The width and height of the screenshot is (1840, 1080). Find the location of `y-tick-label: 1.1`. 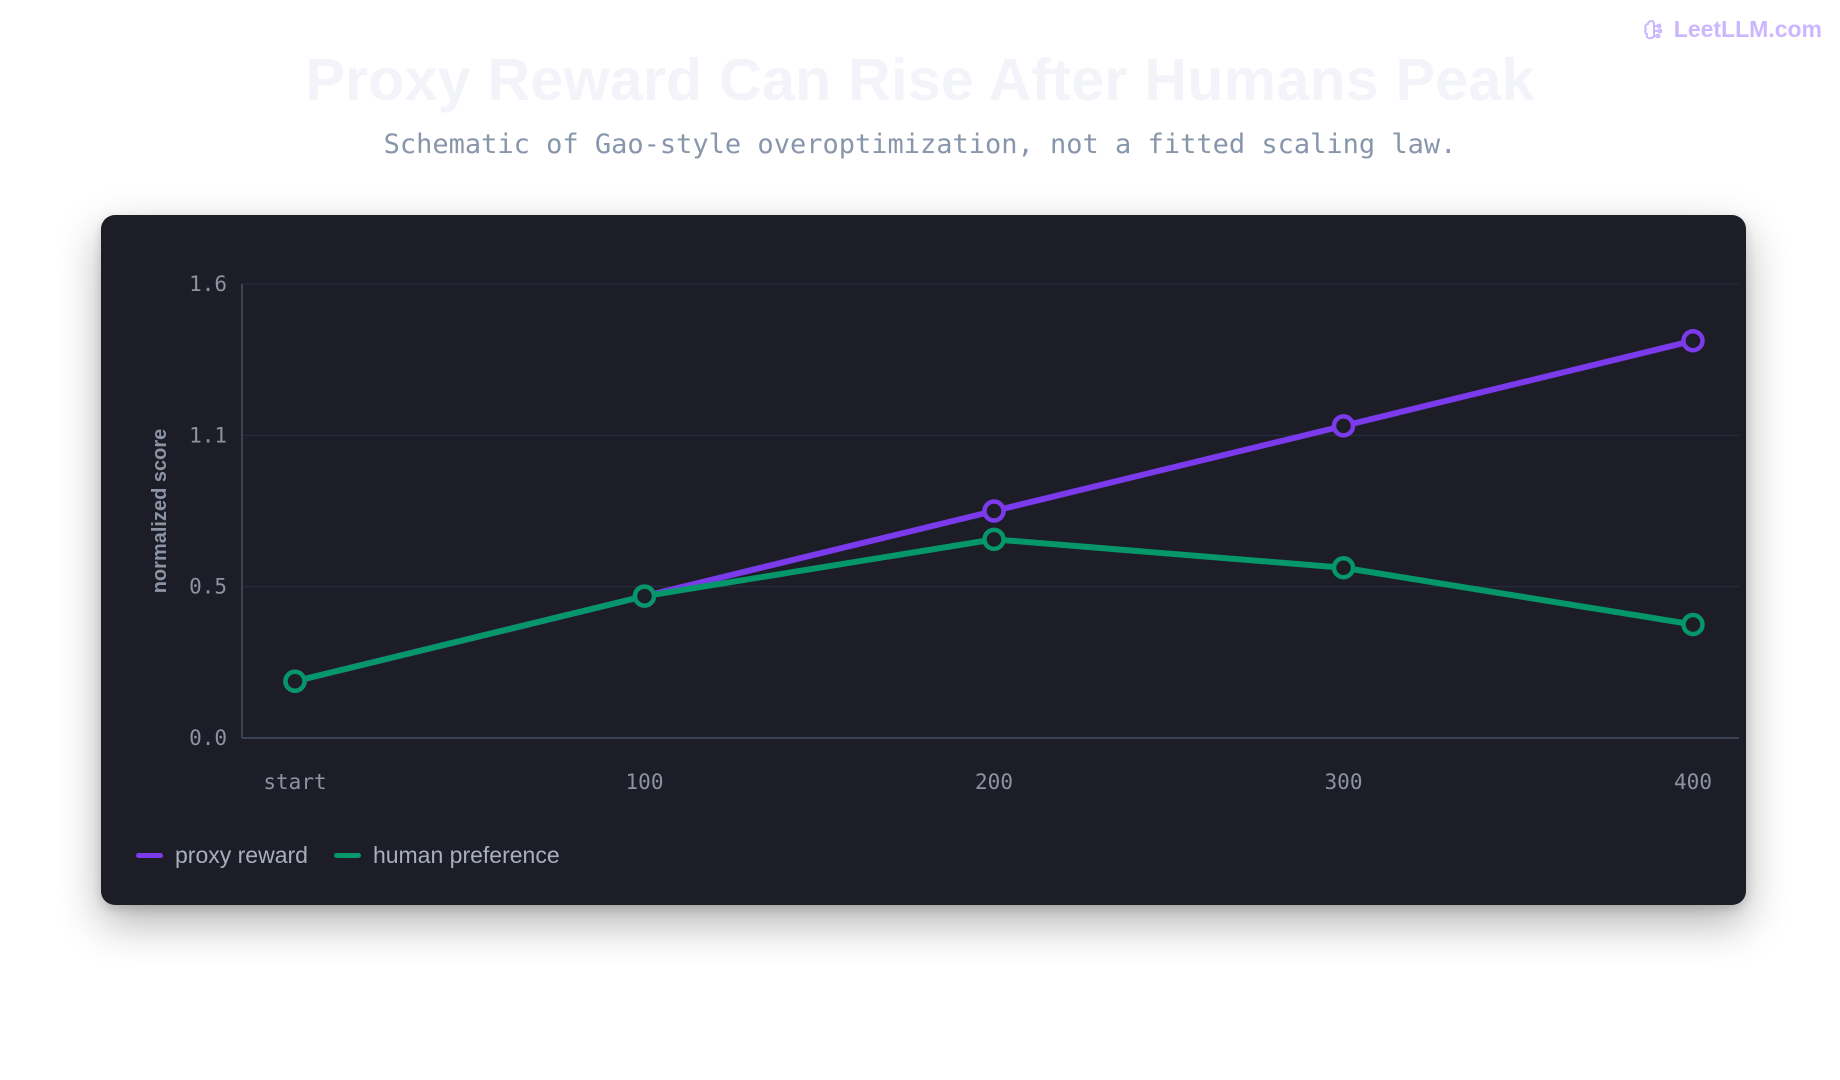

y-tick-label: 1.1 is located at coordinates (208, 435).